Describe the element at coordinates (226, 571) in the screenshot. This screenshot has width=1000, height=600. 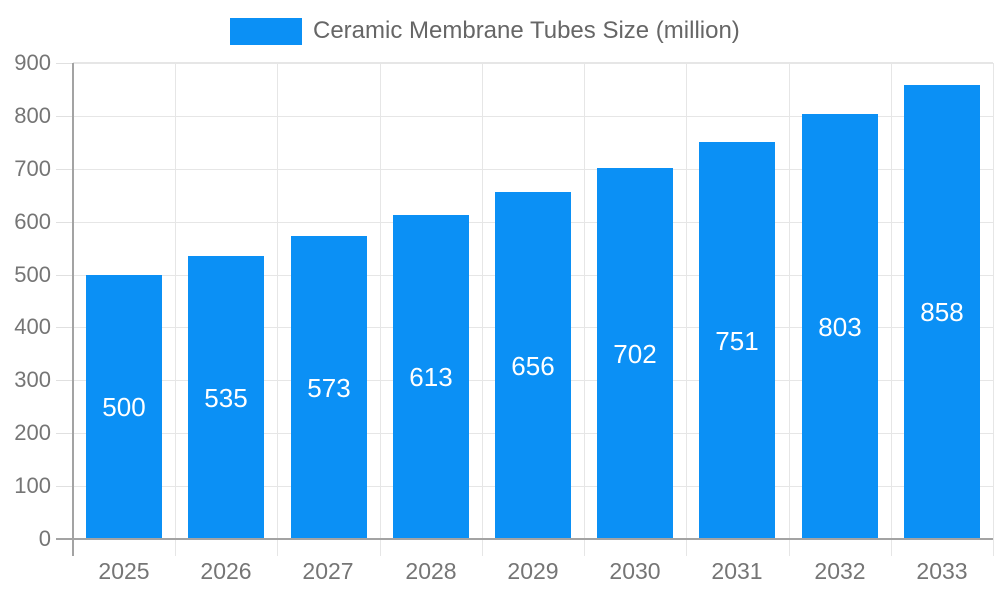
I see `x-axis-tick-label: 2026` at that location.